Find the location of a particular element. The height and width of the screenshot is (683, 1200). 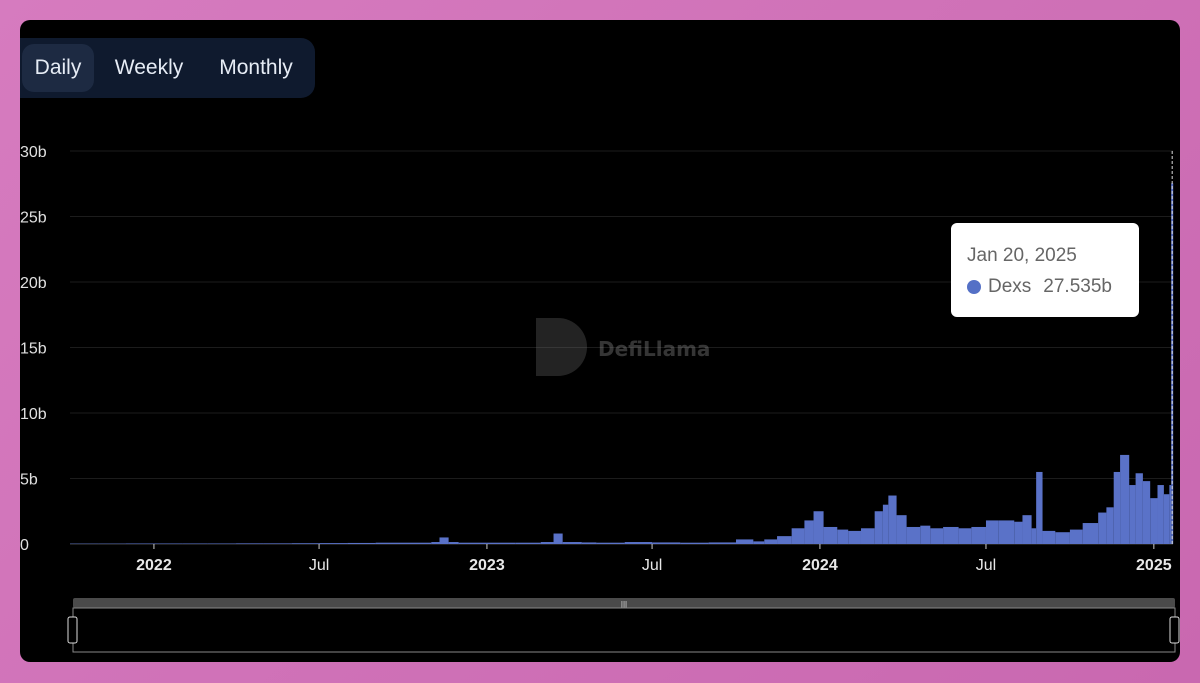

y-tick-label: 25b is located at coordinates (33, 218).